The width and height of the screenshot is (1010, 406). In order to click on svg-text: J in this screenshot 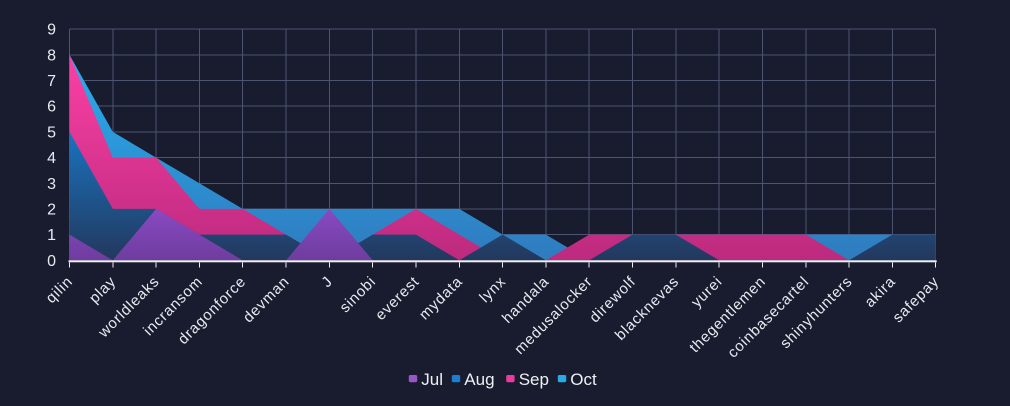, I will do `click(327, 282)`.